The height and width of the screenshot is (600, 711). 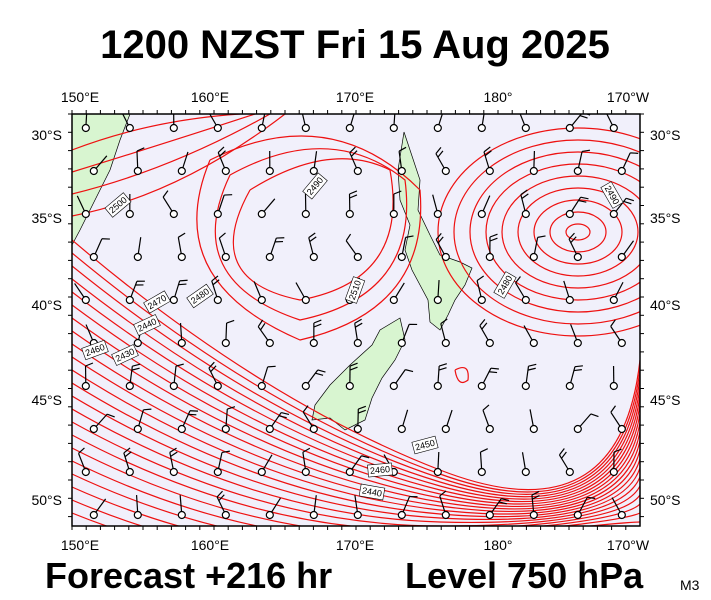 What do you see at coordinates (524, 575) in the screenshot?
I see `level-label: Level 750 hPa` at bounding box center [524, 575].